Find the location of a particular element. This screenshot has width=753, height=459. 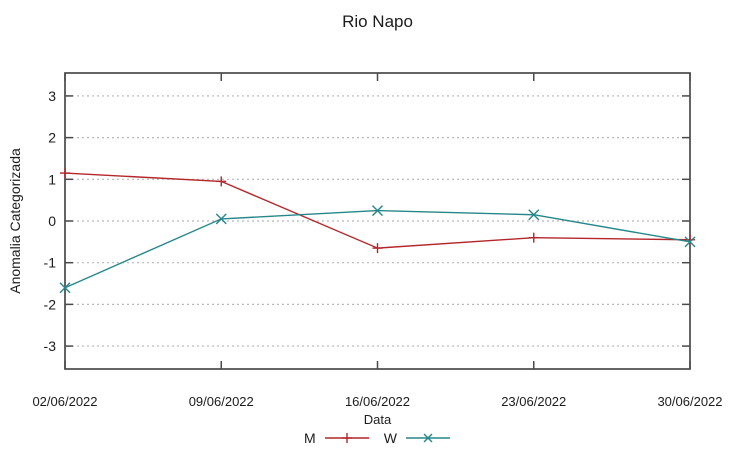

y-tick-label: -2 is located at coordinates (50, 304).